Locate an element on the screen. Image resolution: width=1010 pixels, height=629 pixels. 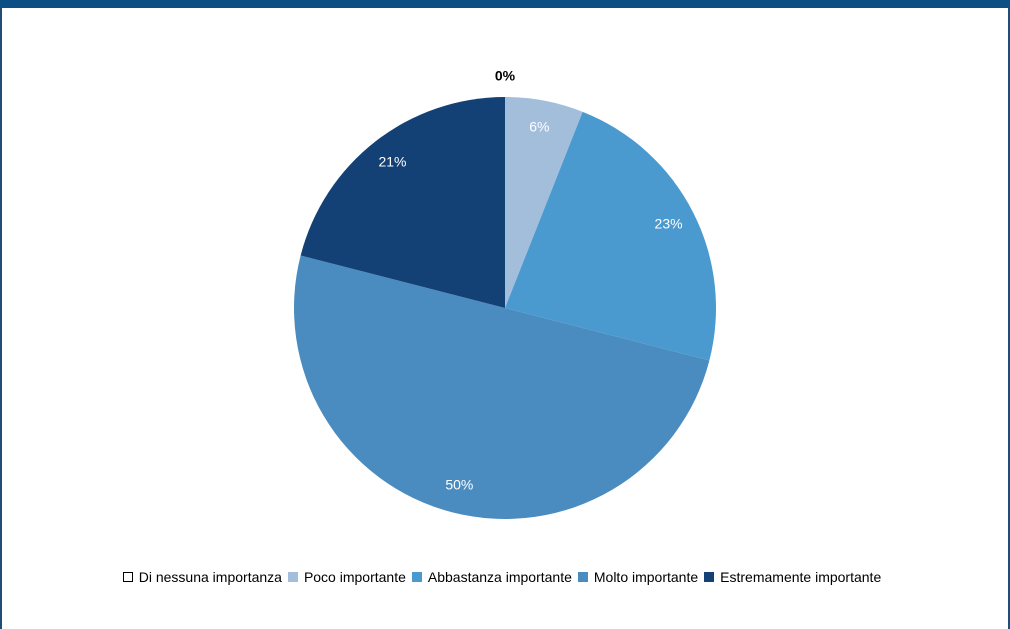
legend-item-5: Estremamente importante is located at coordinates (792, 577).